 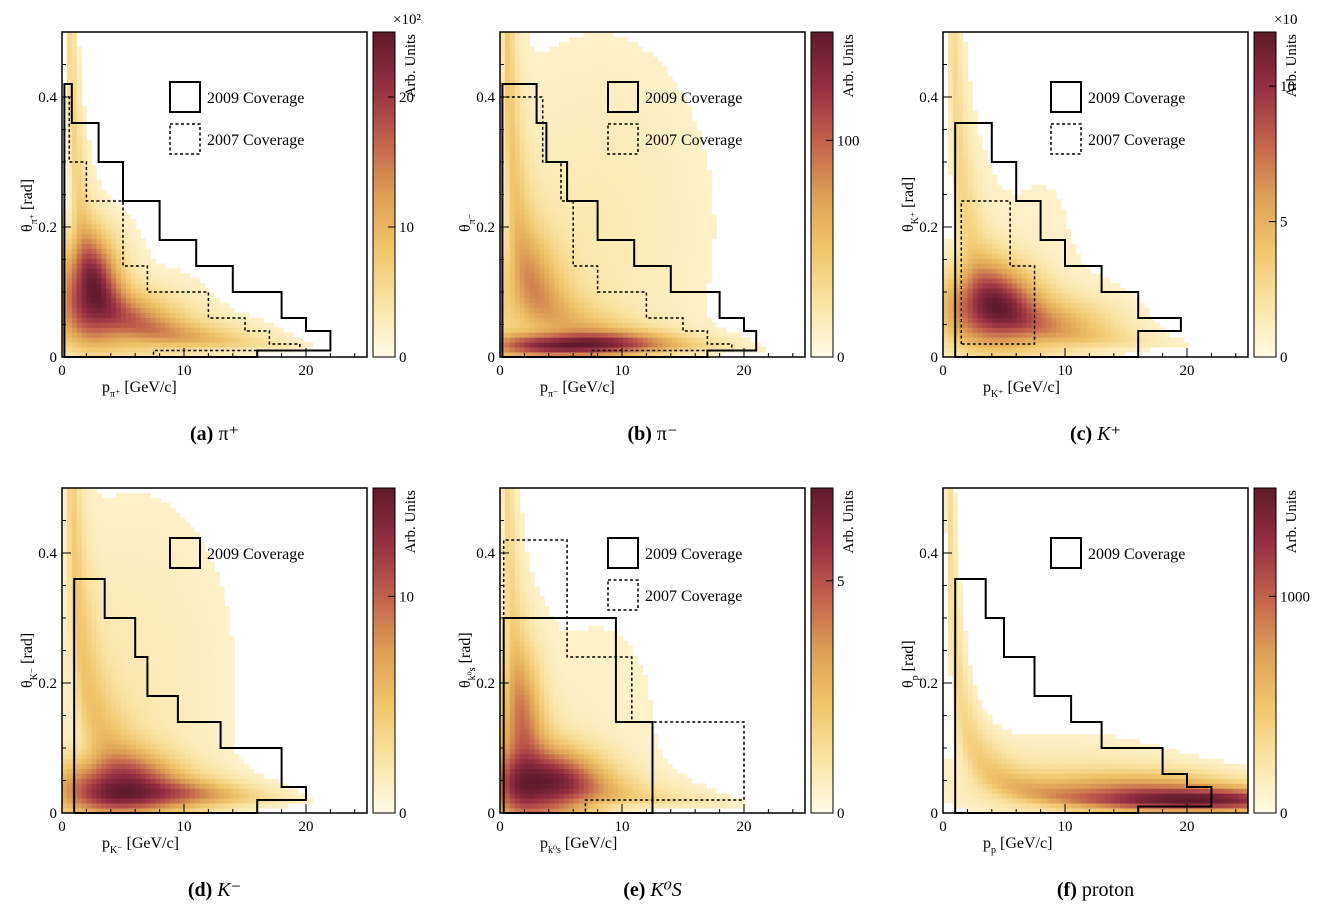 I want to click on colorbar, so click(x=384, y=194).